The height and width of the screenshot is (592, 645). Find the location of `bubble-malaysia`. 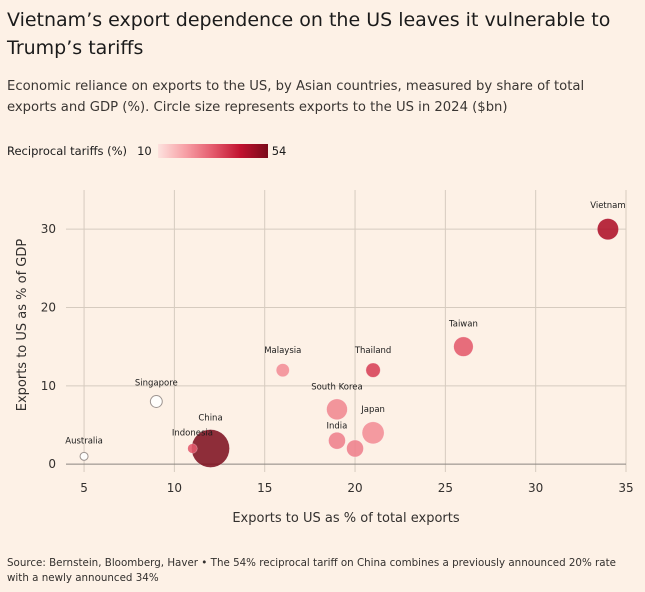

bubble-malaysia is located at coordinates (282, 370).